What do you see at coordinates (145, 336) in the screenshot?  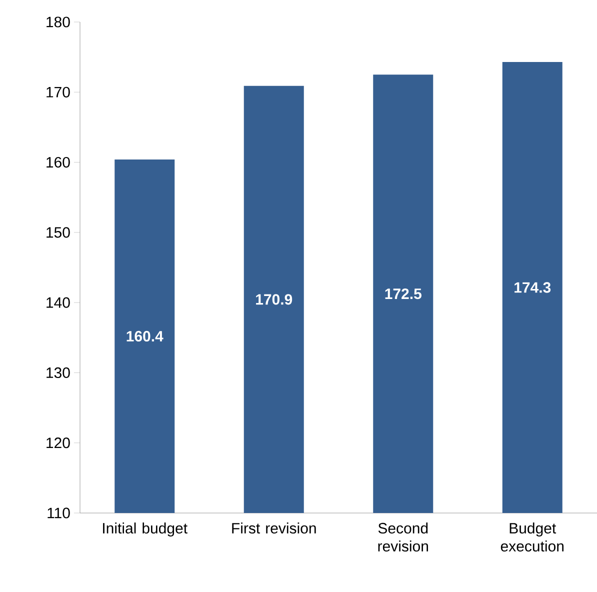 I see `data-label: 160.4` at bounding box center [145, 336].